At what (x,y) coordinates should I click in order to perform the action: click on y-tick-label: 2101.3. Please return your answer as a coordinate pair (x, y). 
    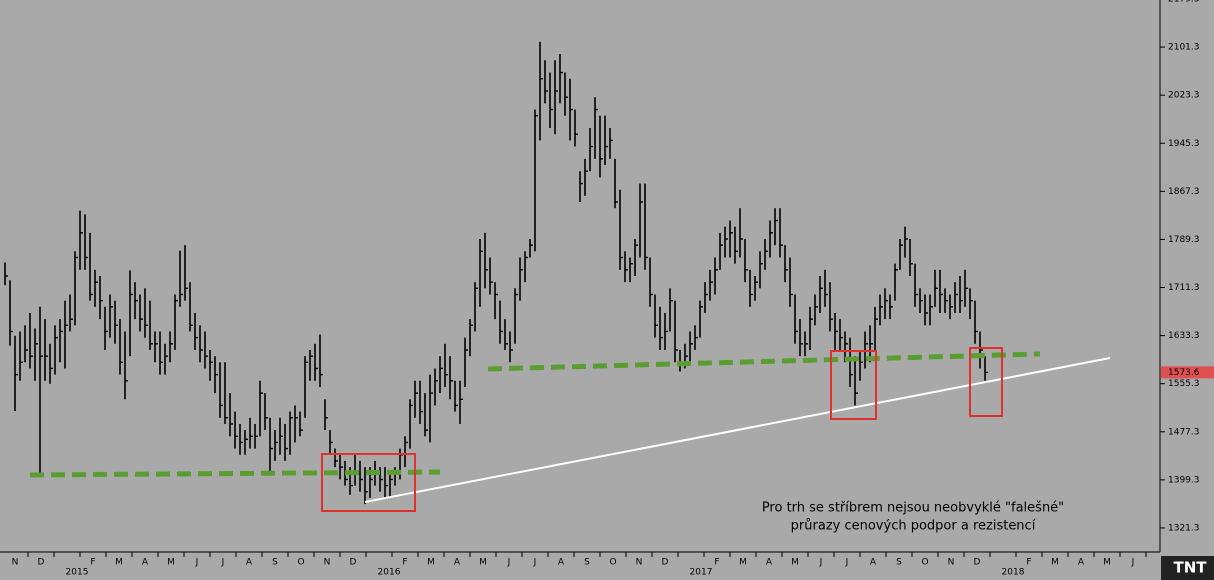
    Looking at the image, I should click on (1184, 48).